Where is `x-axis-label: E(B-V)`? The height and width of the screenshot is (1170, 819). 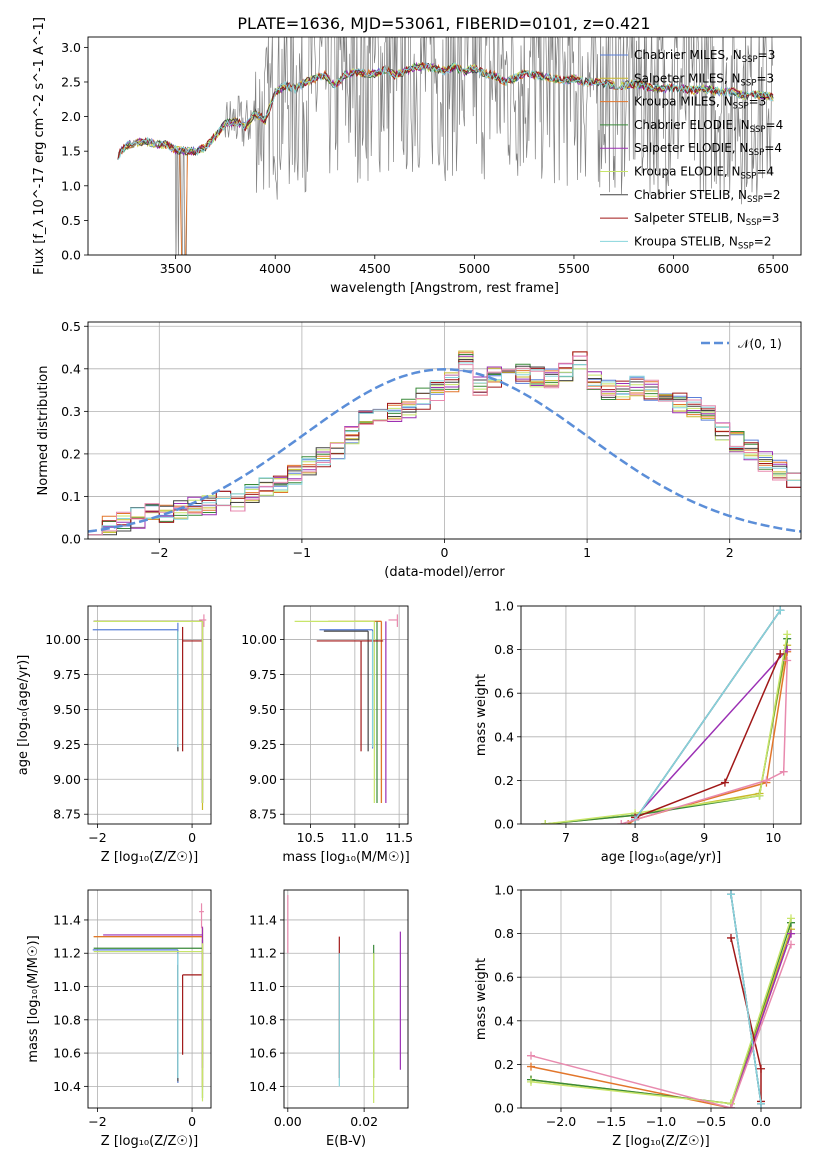
x-axis-label: E(B-V) is located at coordinates (346, 1141).